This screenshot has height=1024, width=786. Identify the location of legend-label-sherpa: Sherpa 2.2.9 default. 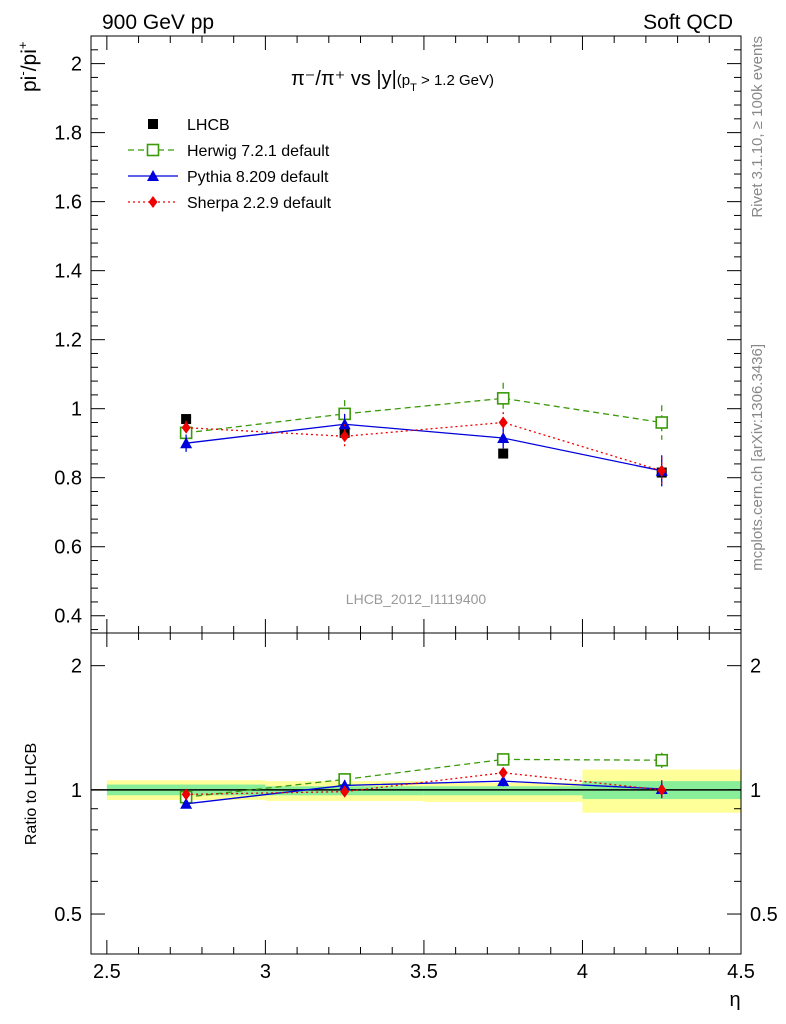
(259, 203).